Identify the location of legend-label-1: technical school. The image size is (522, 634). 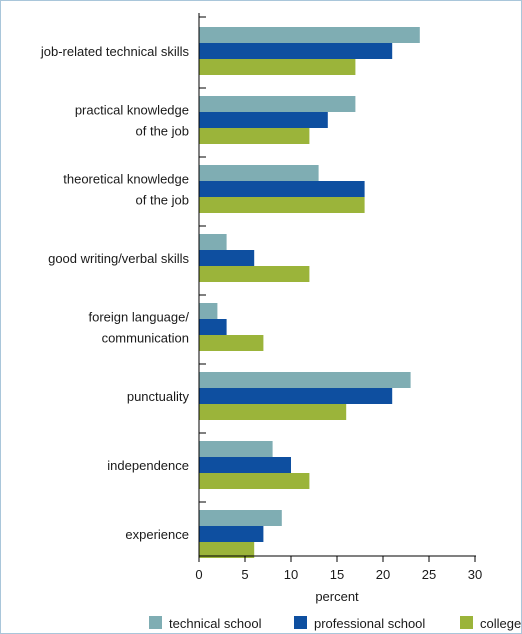
(215, 623).